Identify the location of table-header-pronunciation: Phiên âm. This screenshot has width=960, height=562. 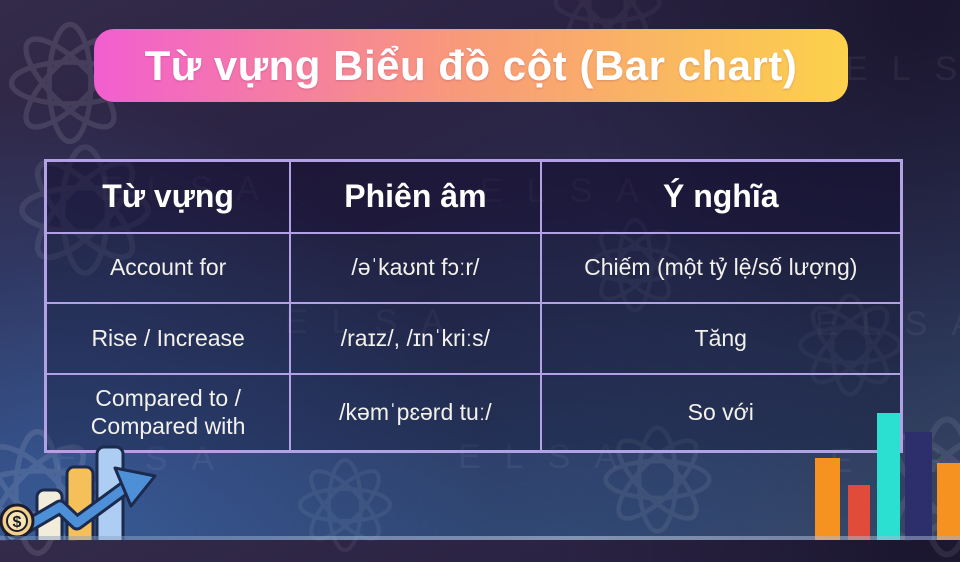
(416, 198).